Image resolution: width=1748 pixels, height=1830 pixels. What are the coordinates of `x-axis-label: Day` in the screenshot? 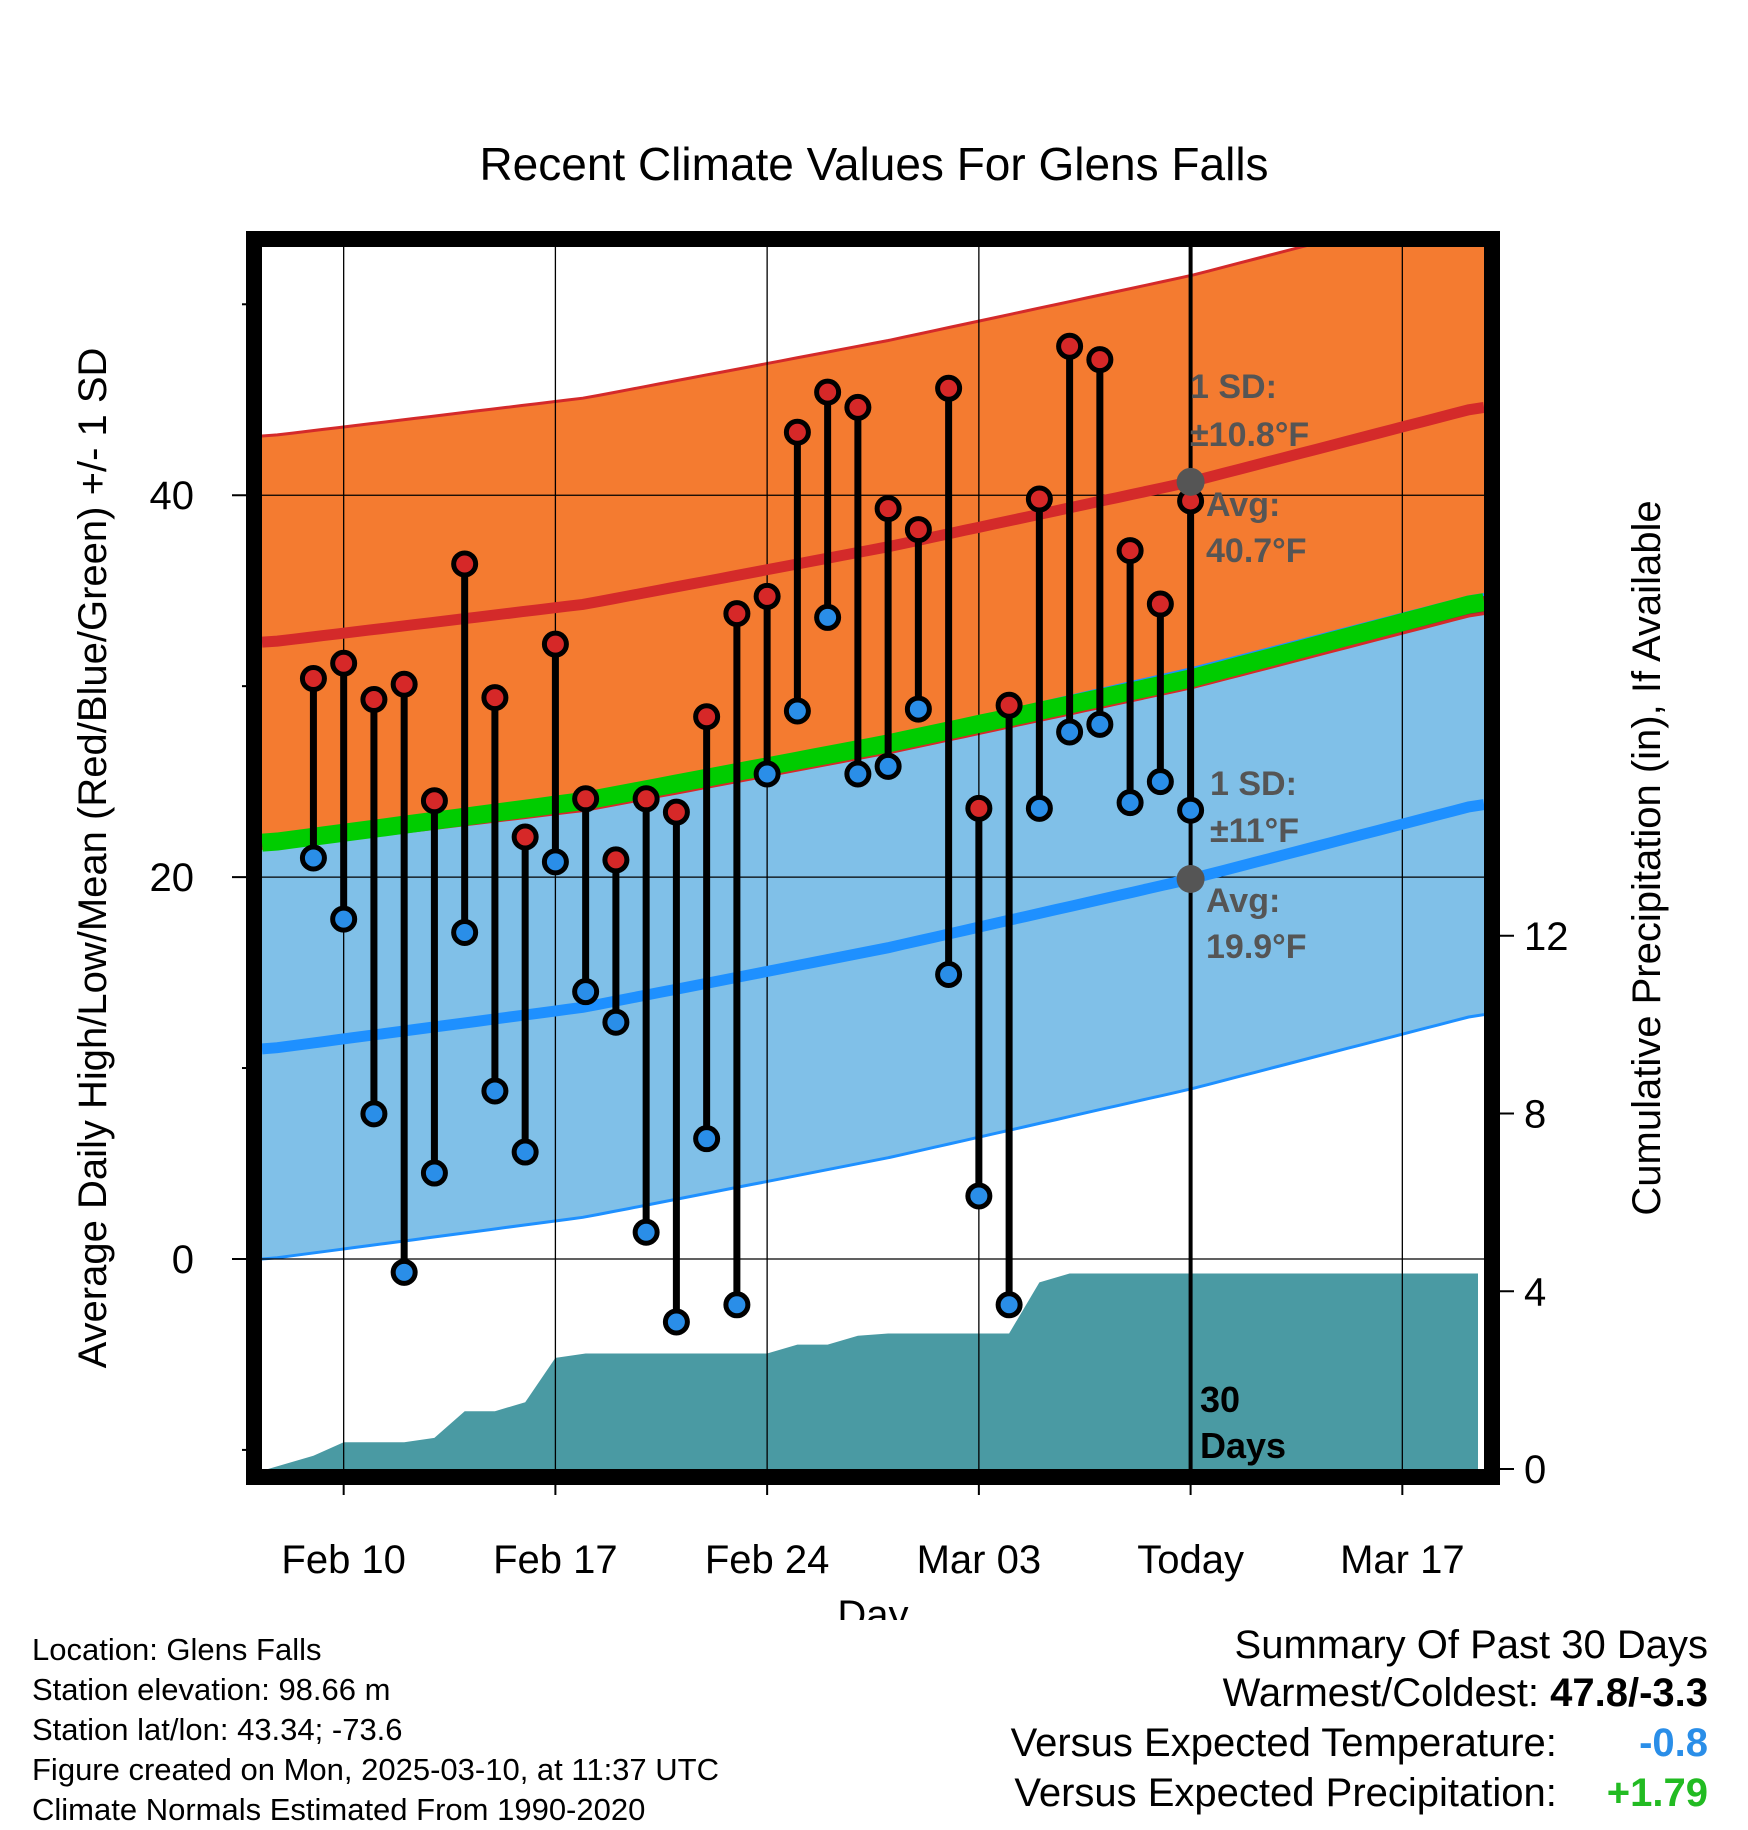 It's located at (872, 1606).